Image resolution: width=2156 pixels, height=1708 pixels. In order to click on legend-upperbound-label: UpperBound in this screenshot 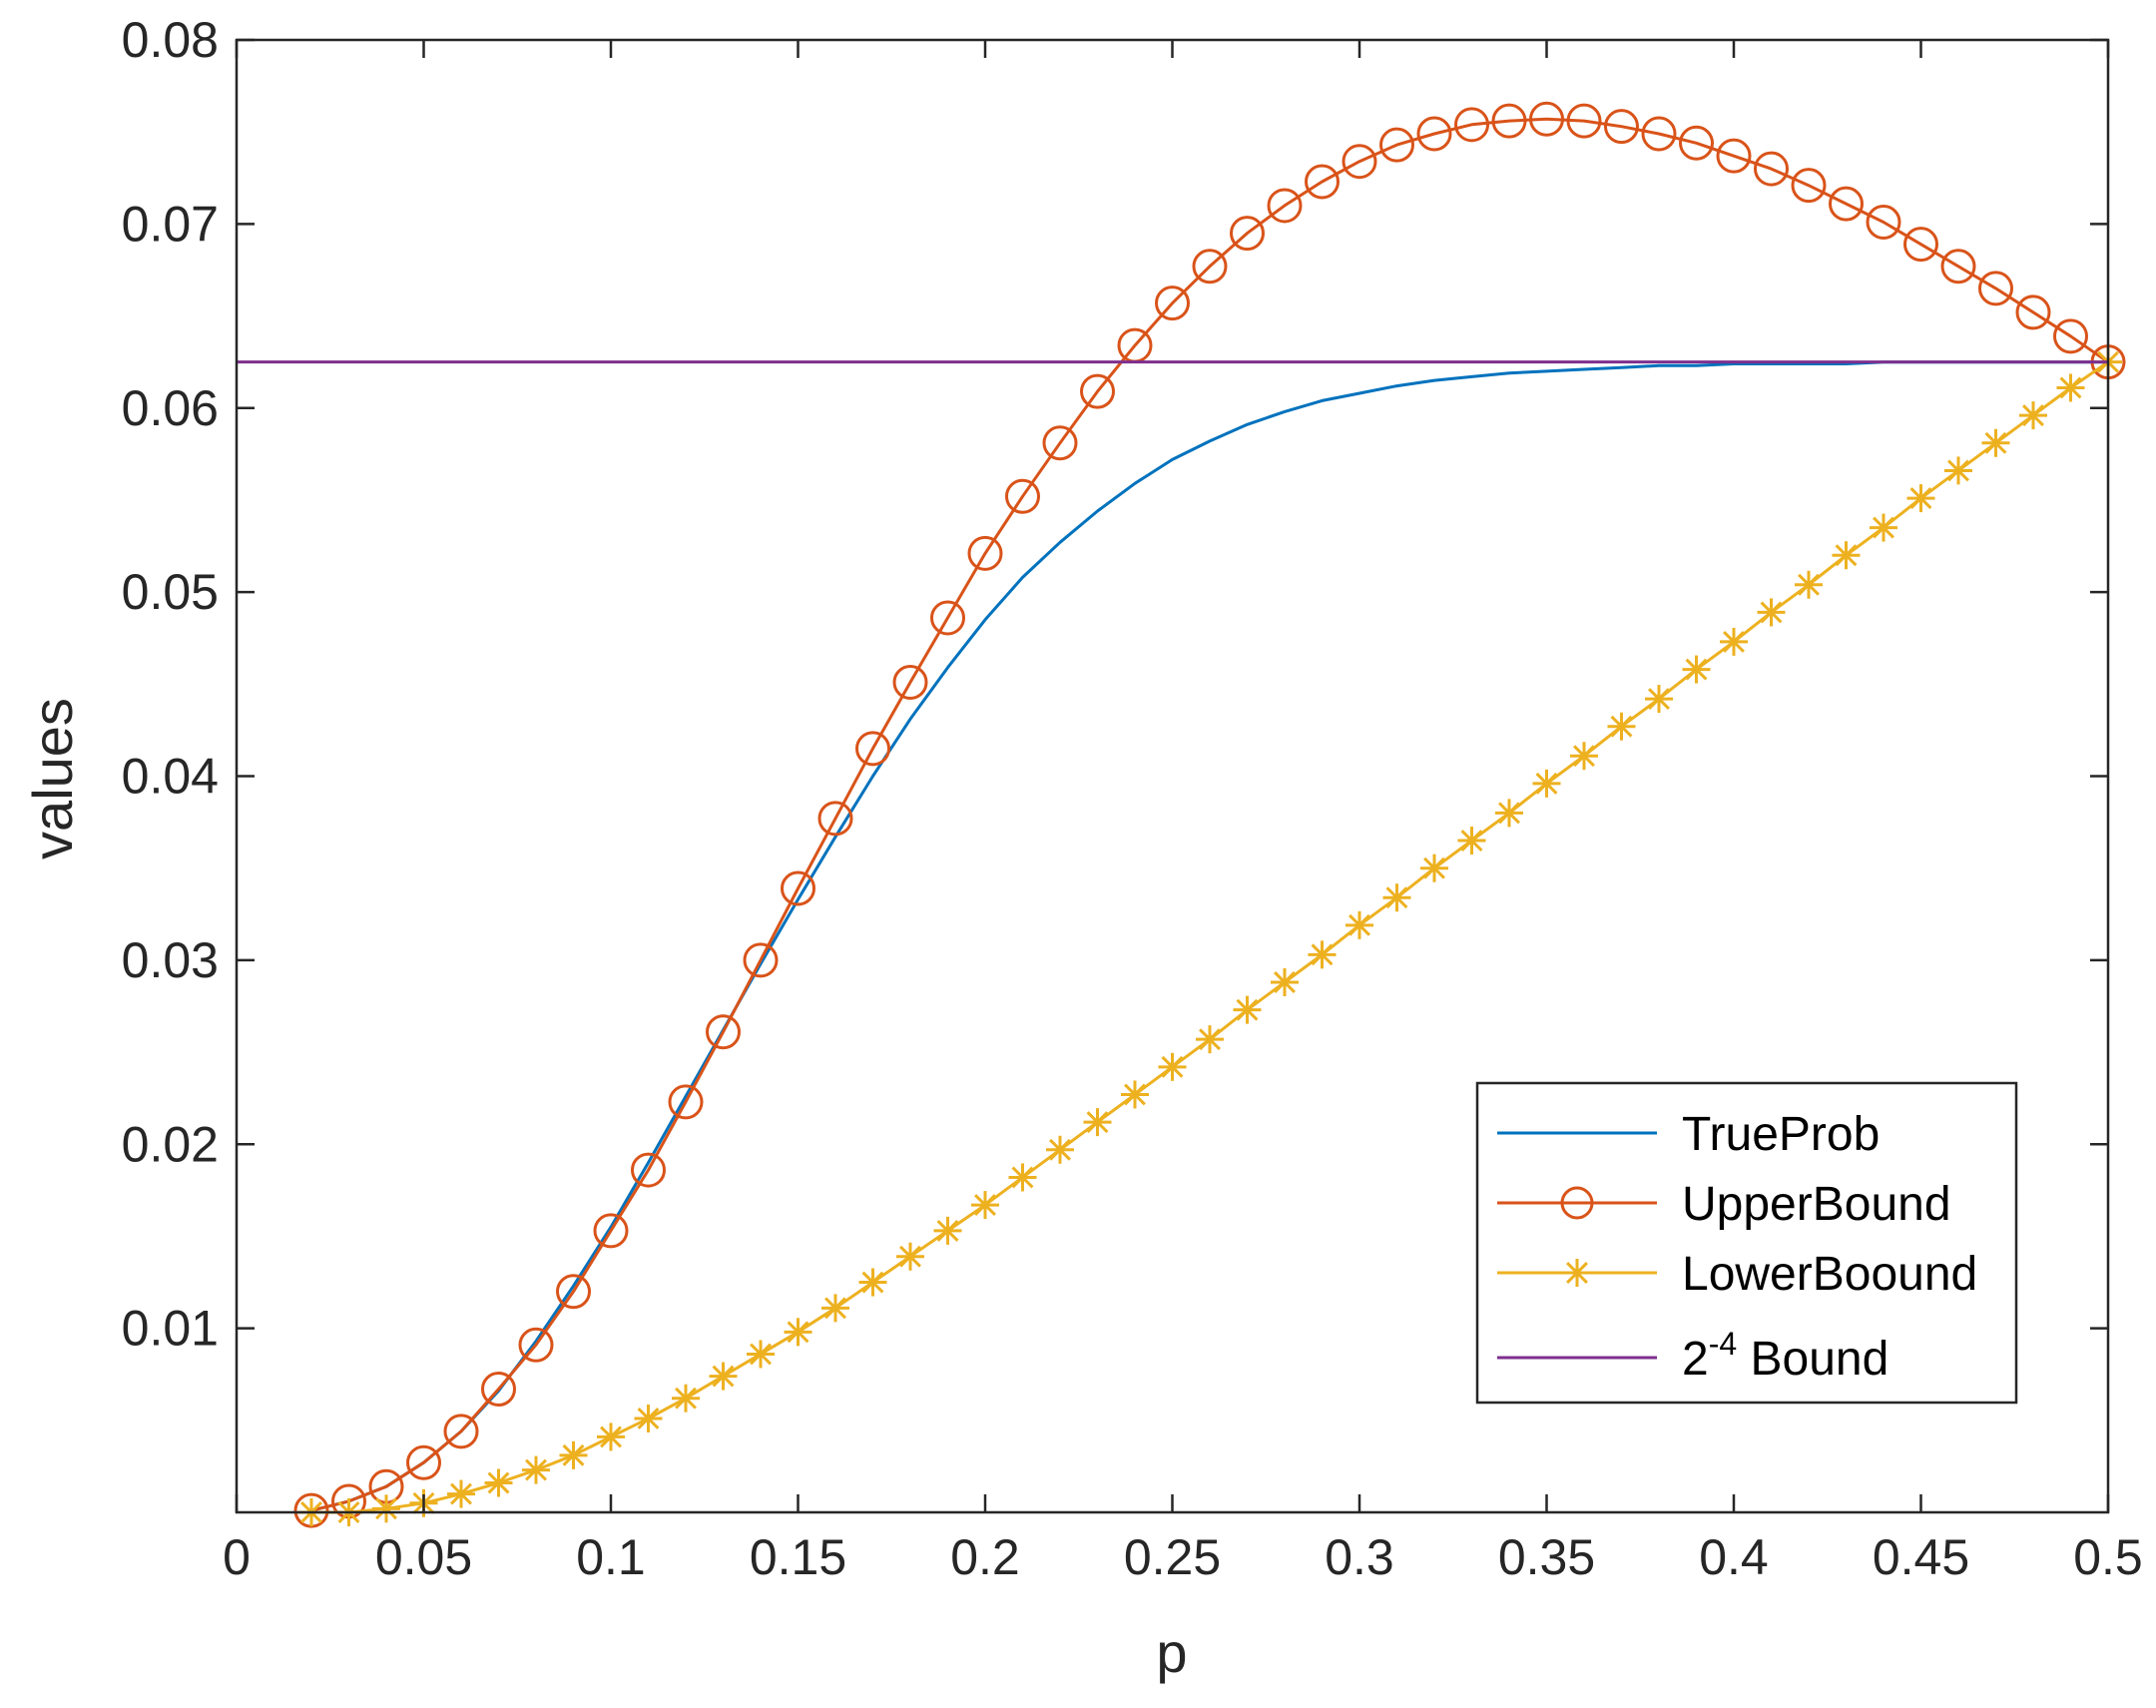, I will do `click(1816, 1204)`.